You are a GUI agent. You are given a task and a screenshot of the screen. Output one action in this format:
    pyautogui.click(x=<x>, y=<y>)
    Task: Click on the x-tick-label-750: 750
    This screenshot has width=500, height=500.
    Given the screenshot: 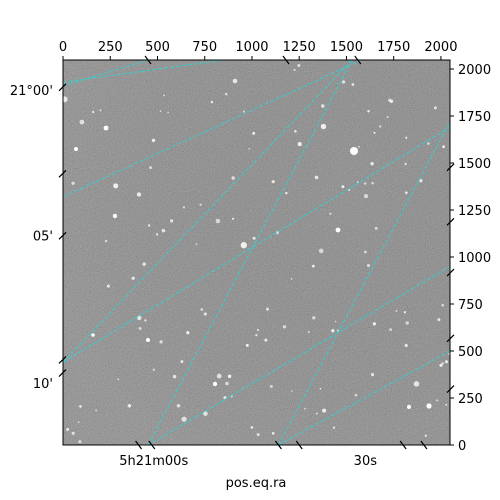 What is the action you would take?
    pyautogui.click(x=204, y=47)
    